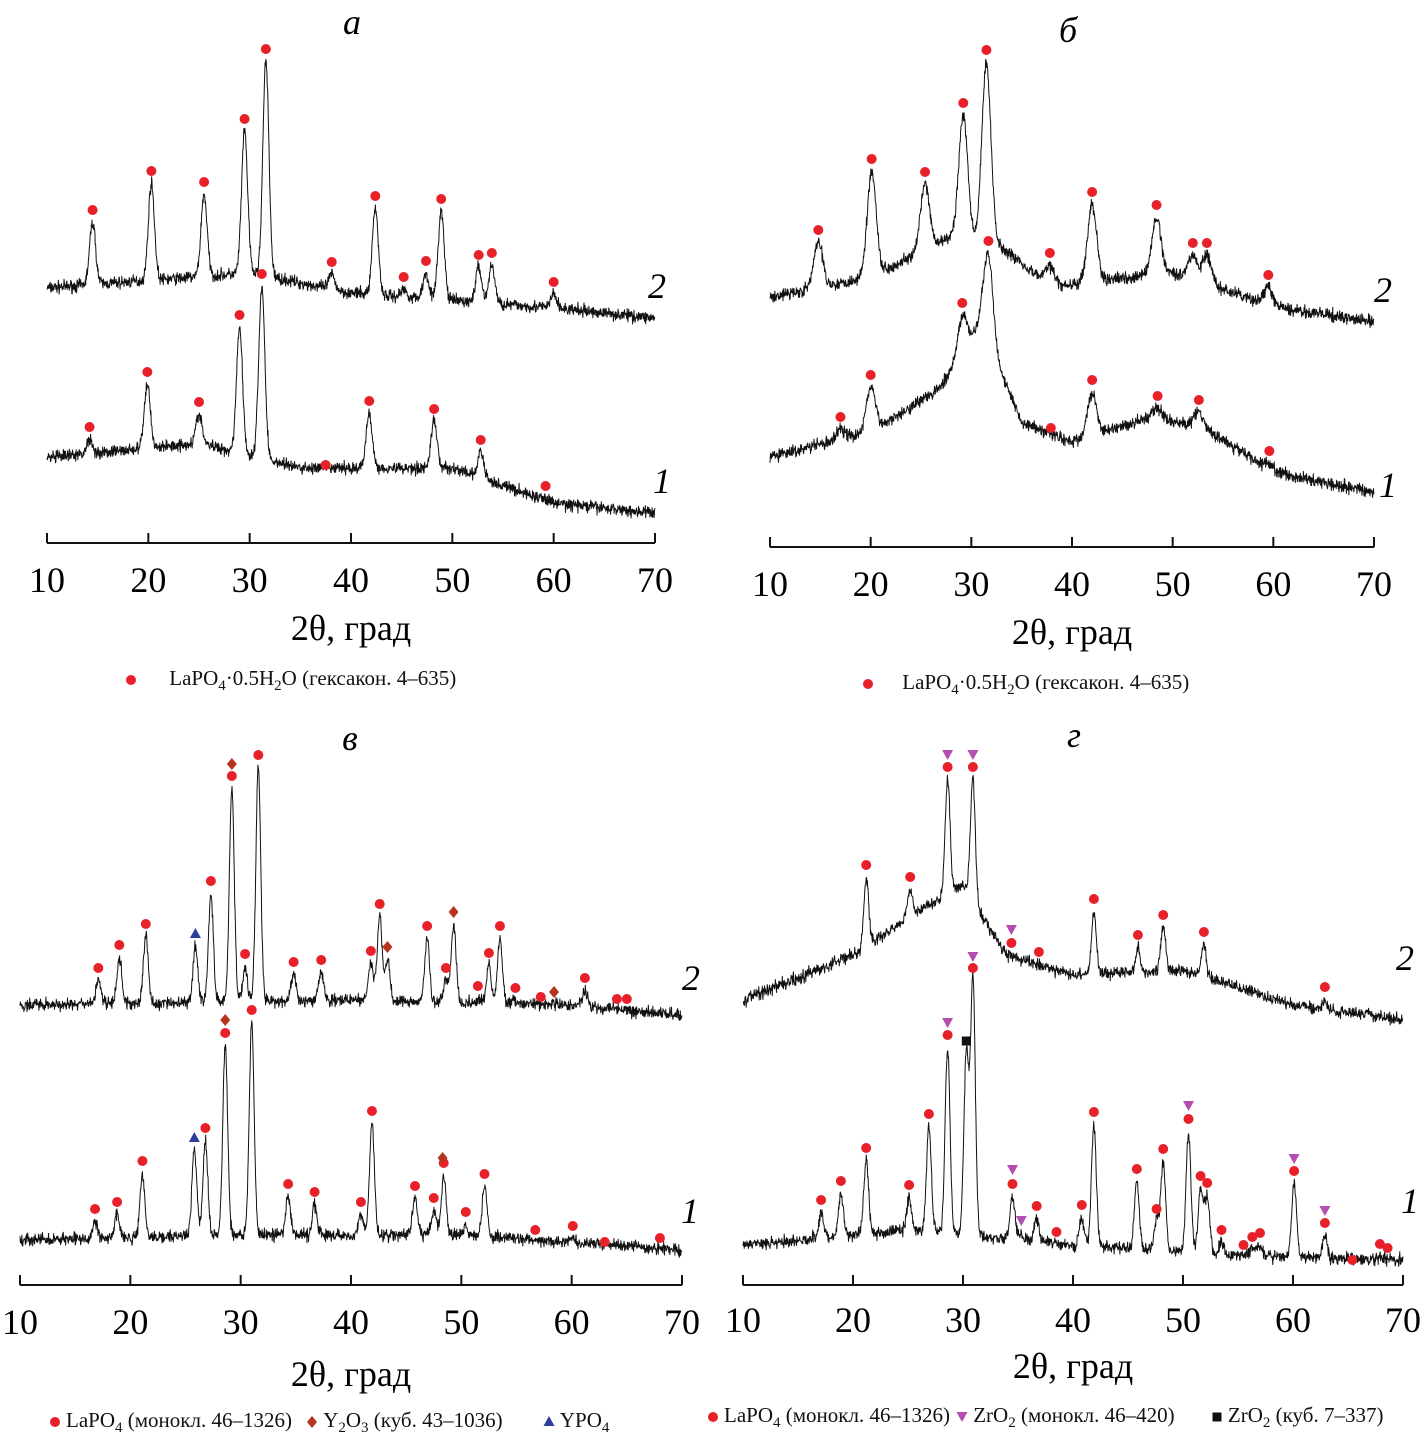 This screenshot has height=1437, width=1426. Describe the element at coordinates (837, 1417) in the screenshot. I see `legend-label-lapo4: LaPO4 (монокл. 46–1326)` at that location.